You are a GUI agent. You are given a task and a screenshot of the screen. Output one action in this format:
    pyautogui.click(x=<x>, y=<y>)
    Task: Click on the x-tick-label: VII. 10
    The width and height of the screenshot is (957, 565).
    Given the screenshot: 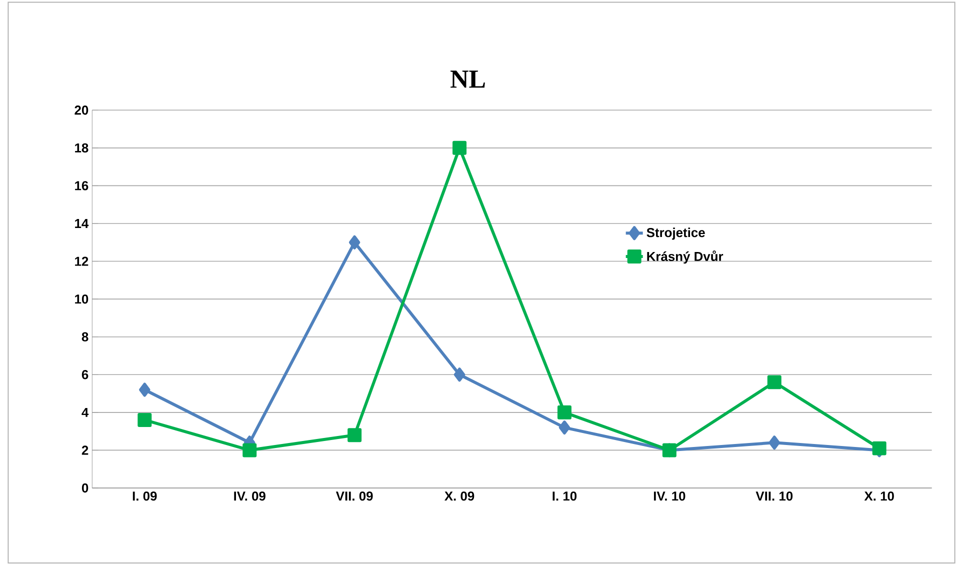 What is the action you would take?
    pyautogui.click(x=774, y=496)
    